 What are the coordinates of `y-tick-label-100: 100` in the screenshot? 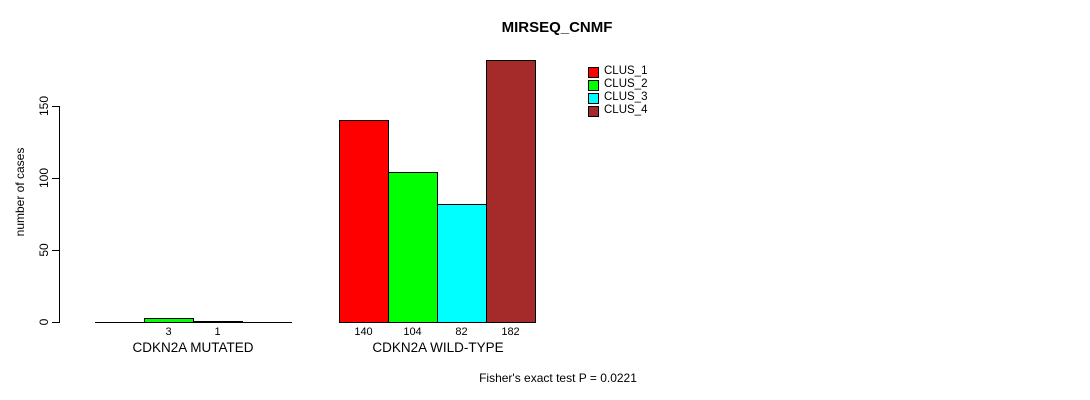 It's located at (44, 178).